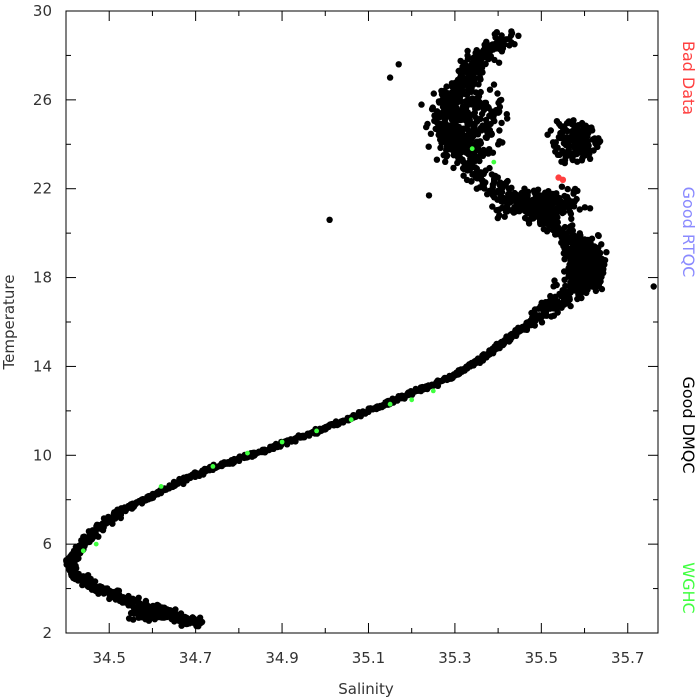  I want to click on y-tick-label: 30, so click(42, 11).